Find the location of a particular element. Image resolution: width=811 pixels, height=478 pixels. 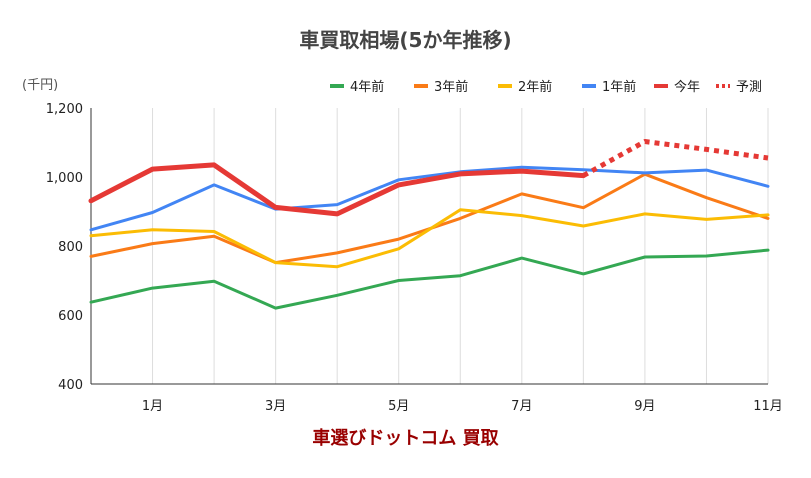

y-unit-label: (千円) is located at coordinates (40, 85).